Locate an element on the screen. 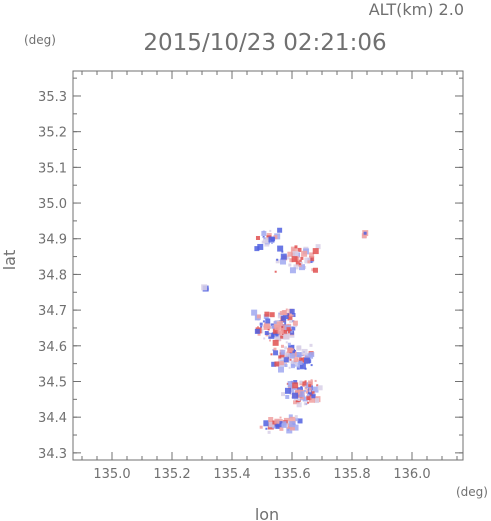 The height and width of the screenshot is (521, 491). x-tick-label: 136.0 is located at coordinates (411, 474).